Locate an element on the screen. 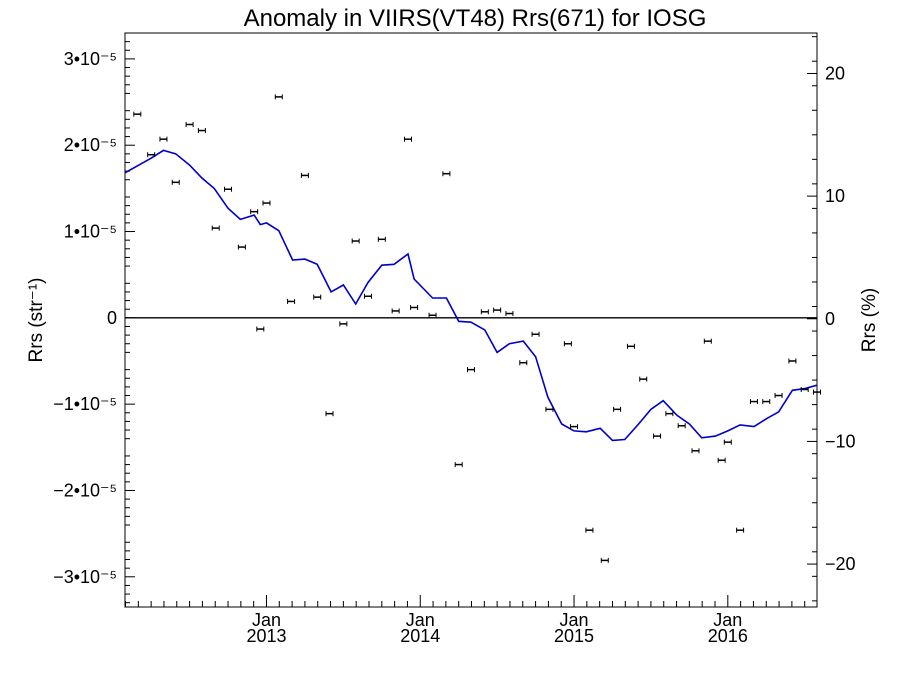 This screenshot has width=900, height=675. x-tick-year: 2014 is located at coordinates (420, 636).